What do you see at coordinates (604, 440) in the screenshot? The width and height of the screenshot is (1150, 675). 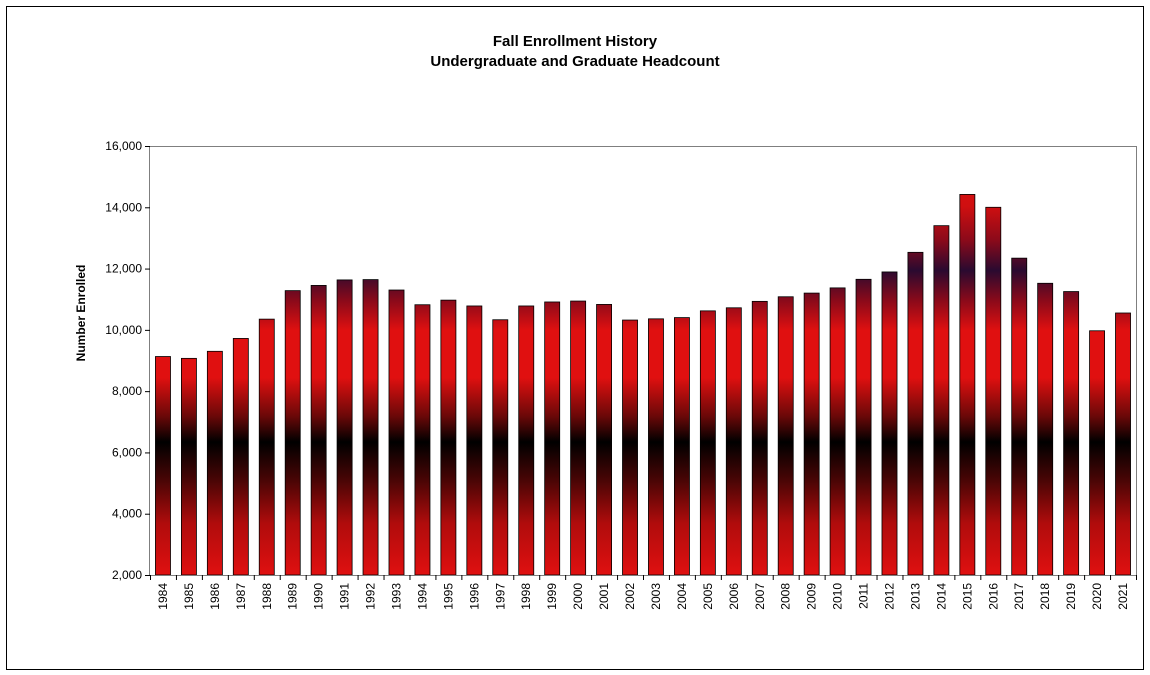 I see `bar-2001` at bounding box center [604, 440].